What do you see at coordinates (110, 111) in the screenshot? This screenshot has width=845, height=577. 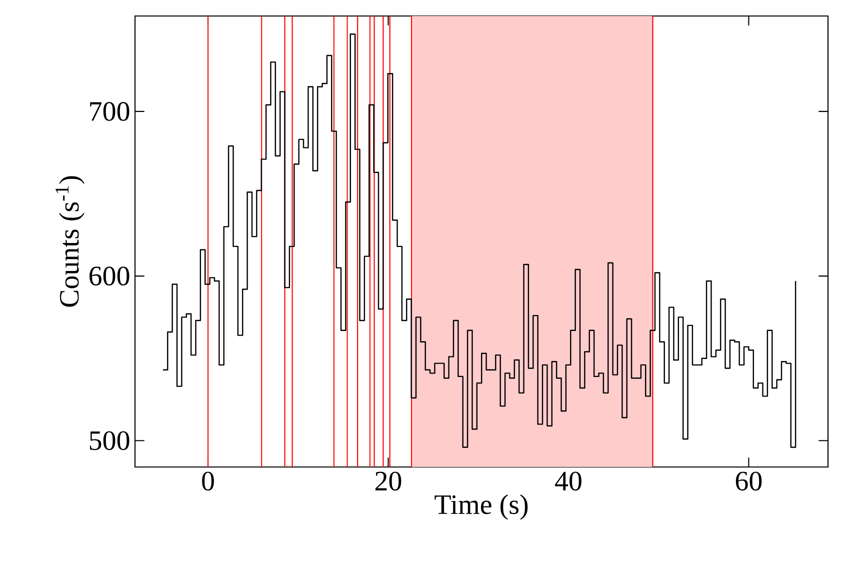 I see `y-tick-label: 700` at bounding box center [110, 111].